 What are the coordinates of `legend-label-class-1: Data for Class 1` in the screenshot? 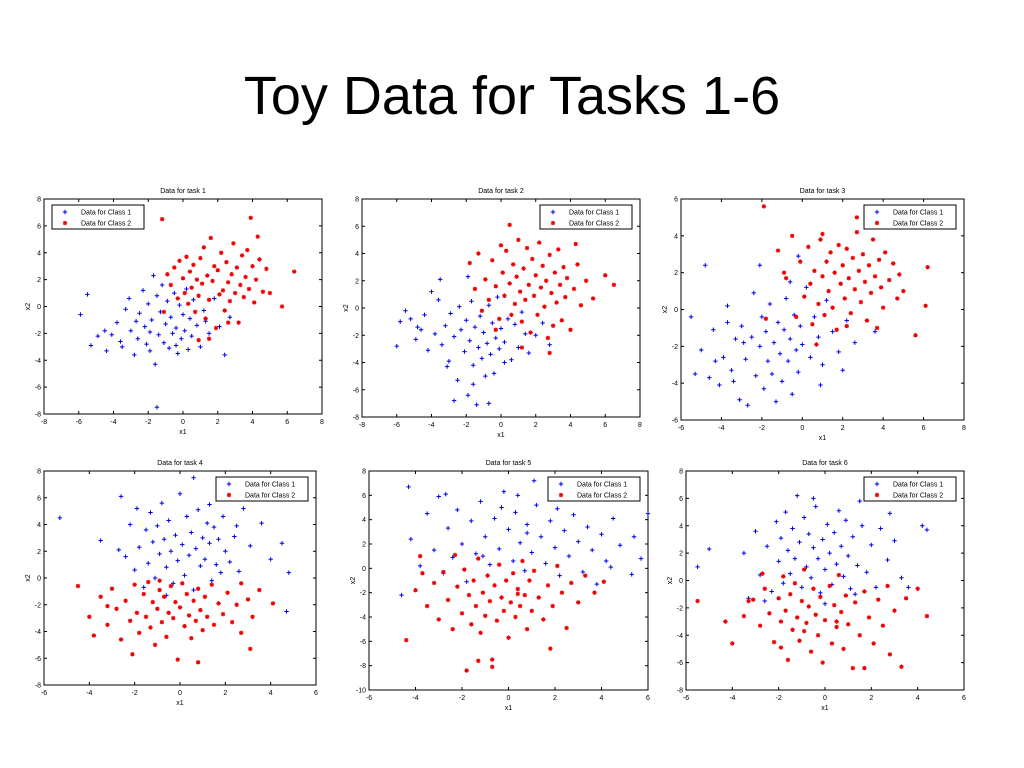 It's located at (602, 485).